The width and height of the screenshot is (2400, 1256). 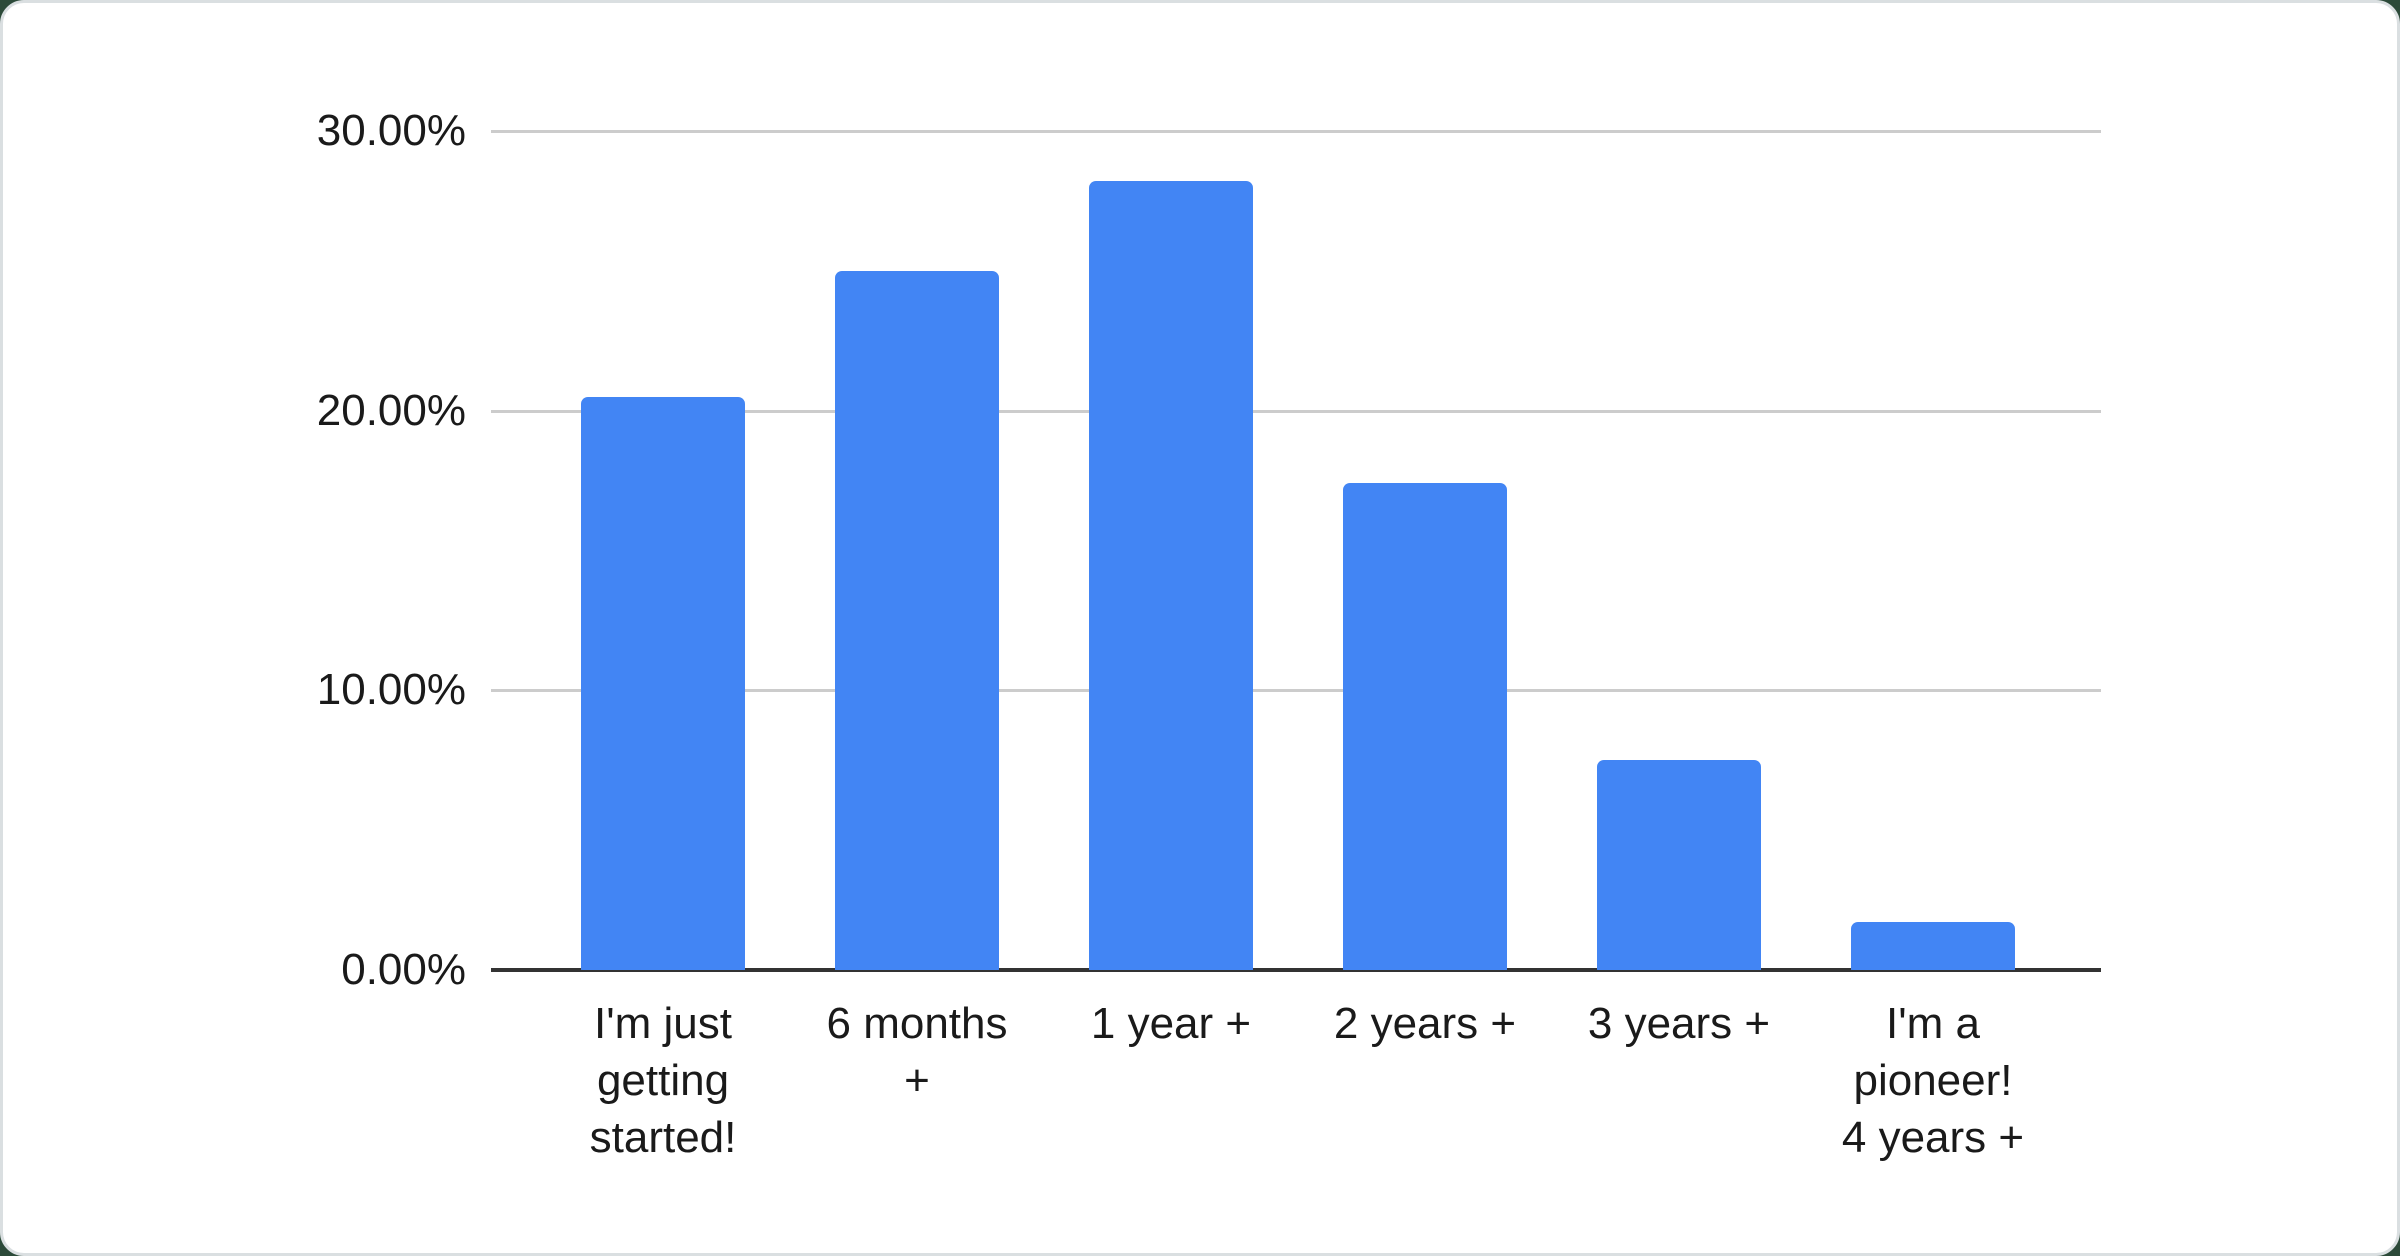 I want to click on x-category-label-4: 3 years +, so click(x=1679, y=1023).